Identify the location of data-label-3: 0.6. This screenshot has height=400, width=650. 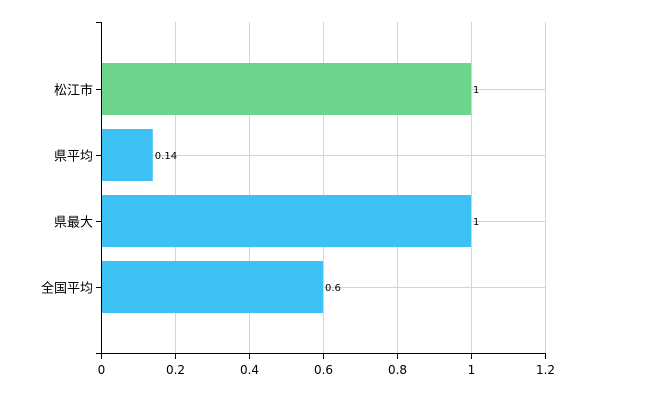
(333, 288).